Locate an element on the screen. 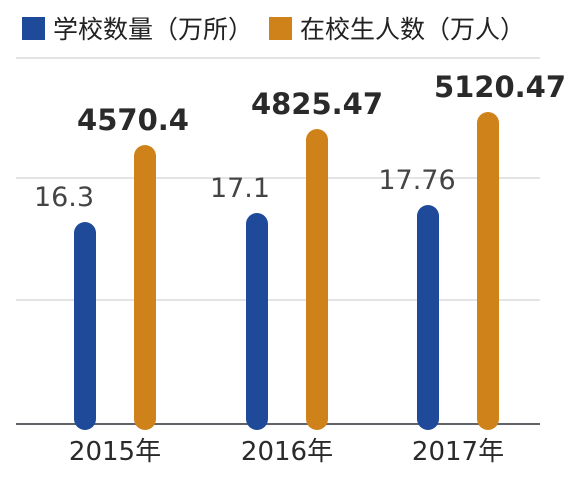 This screenshot has height=478, width=572. student-value-label-0: 4570.4 is located at coordinates (133, 120).